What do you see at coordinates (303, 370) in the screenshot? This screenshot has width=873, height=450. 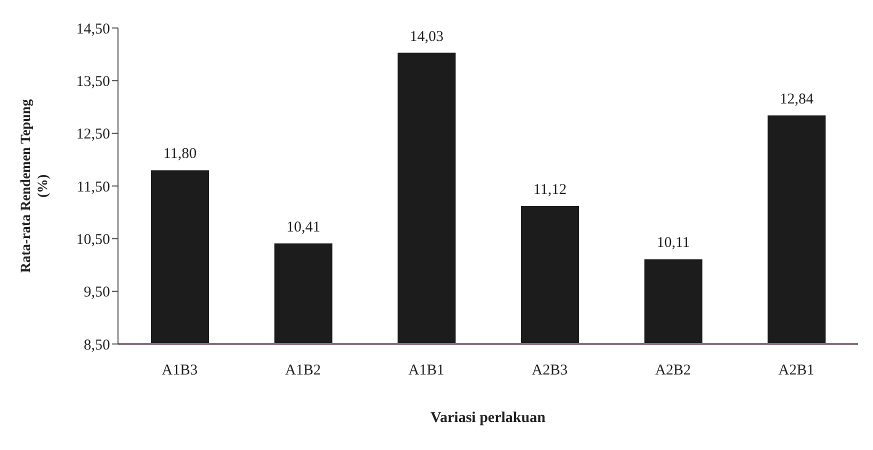 I see `x-tick-label: A1B2` at bounding box center [303, 370].